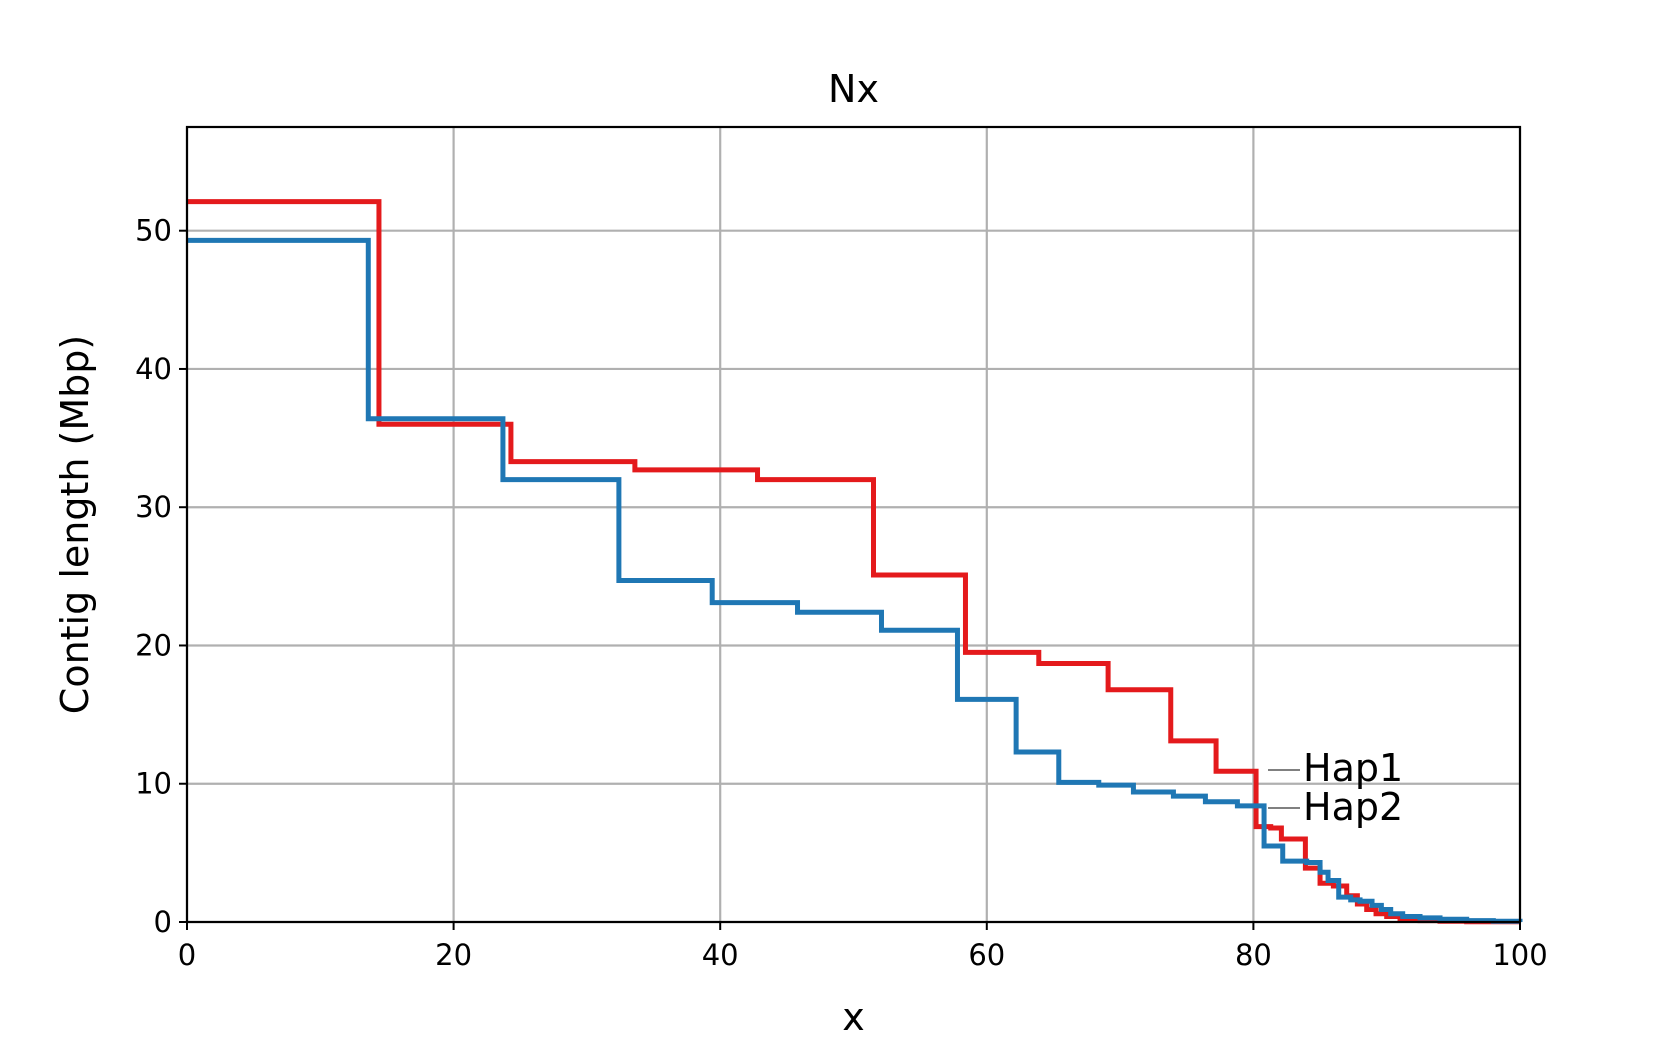 This screenshot has height=1038, width=1672. What do you see at coordinates (1353, 807) in the screenshot?
I see `series-label-hap2: Hap2` at bounding box center [1353, 807].